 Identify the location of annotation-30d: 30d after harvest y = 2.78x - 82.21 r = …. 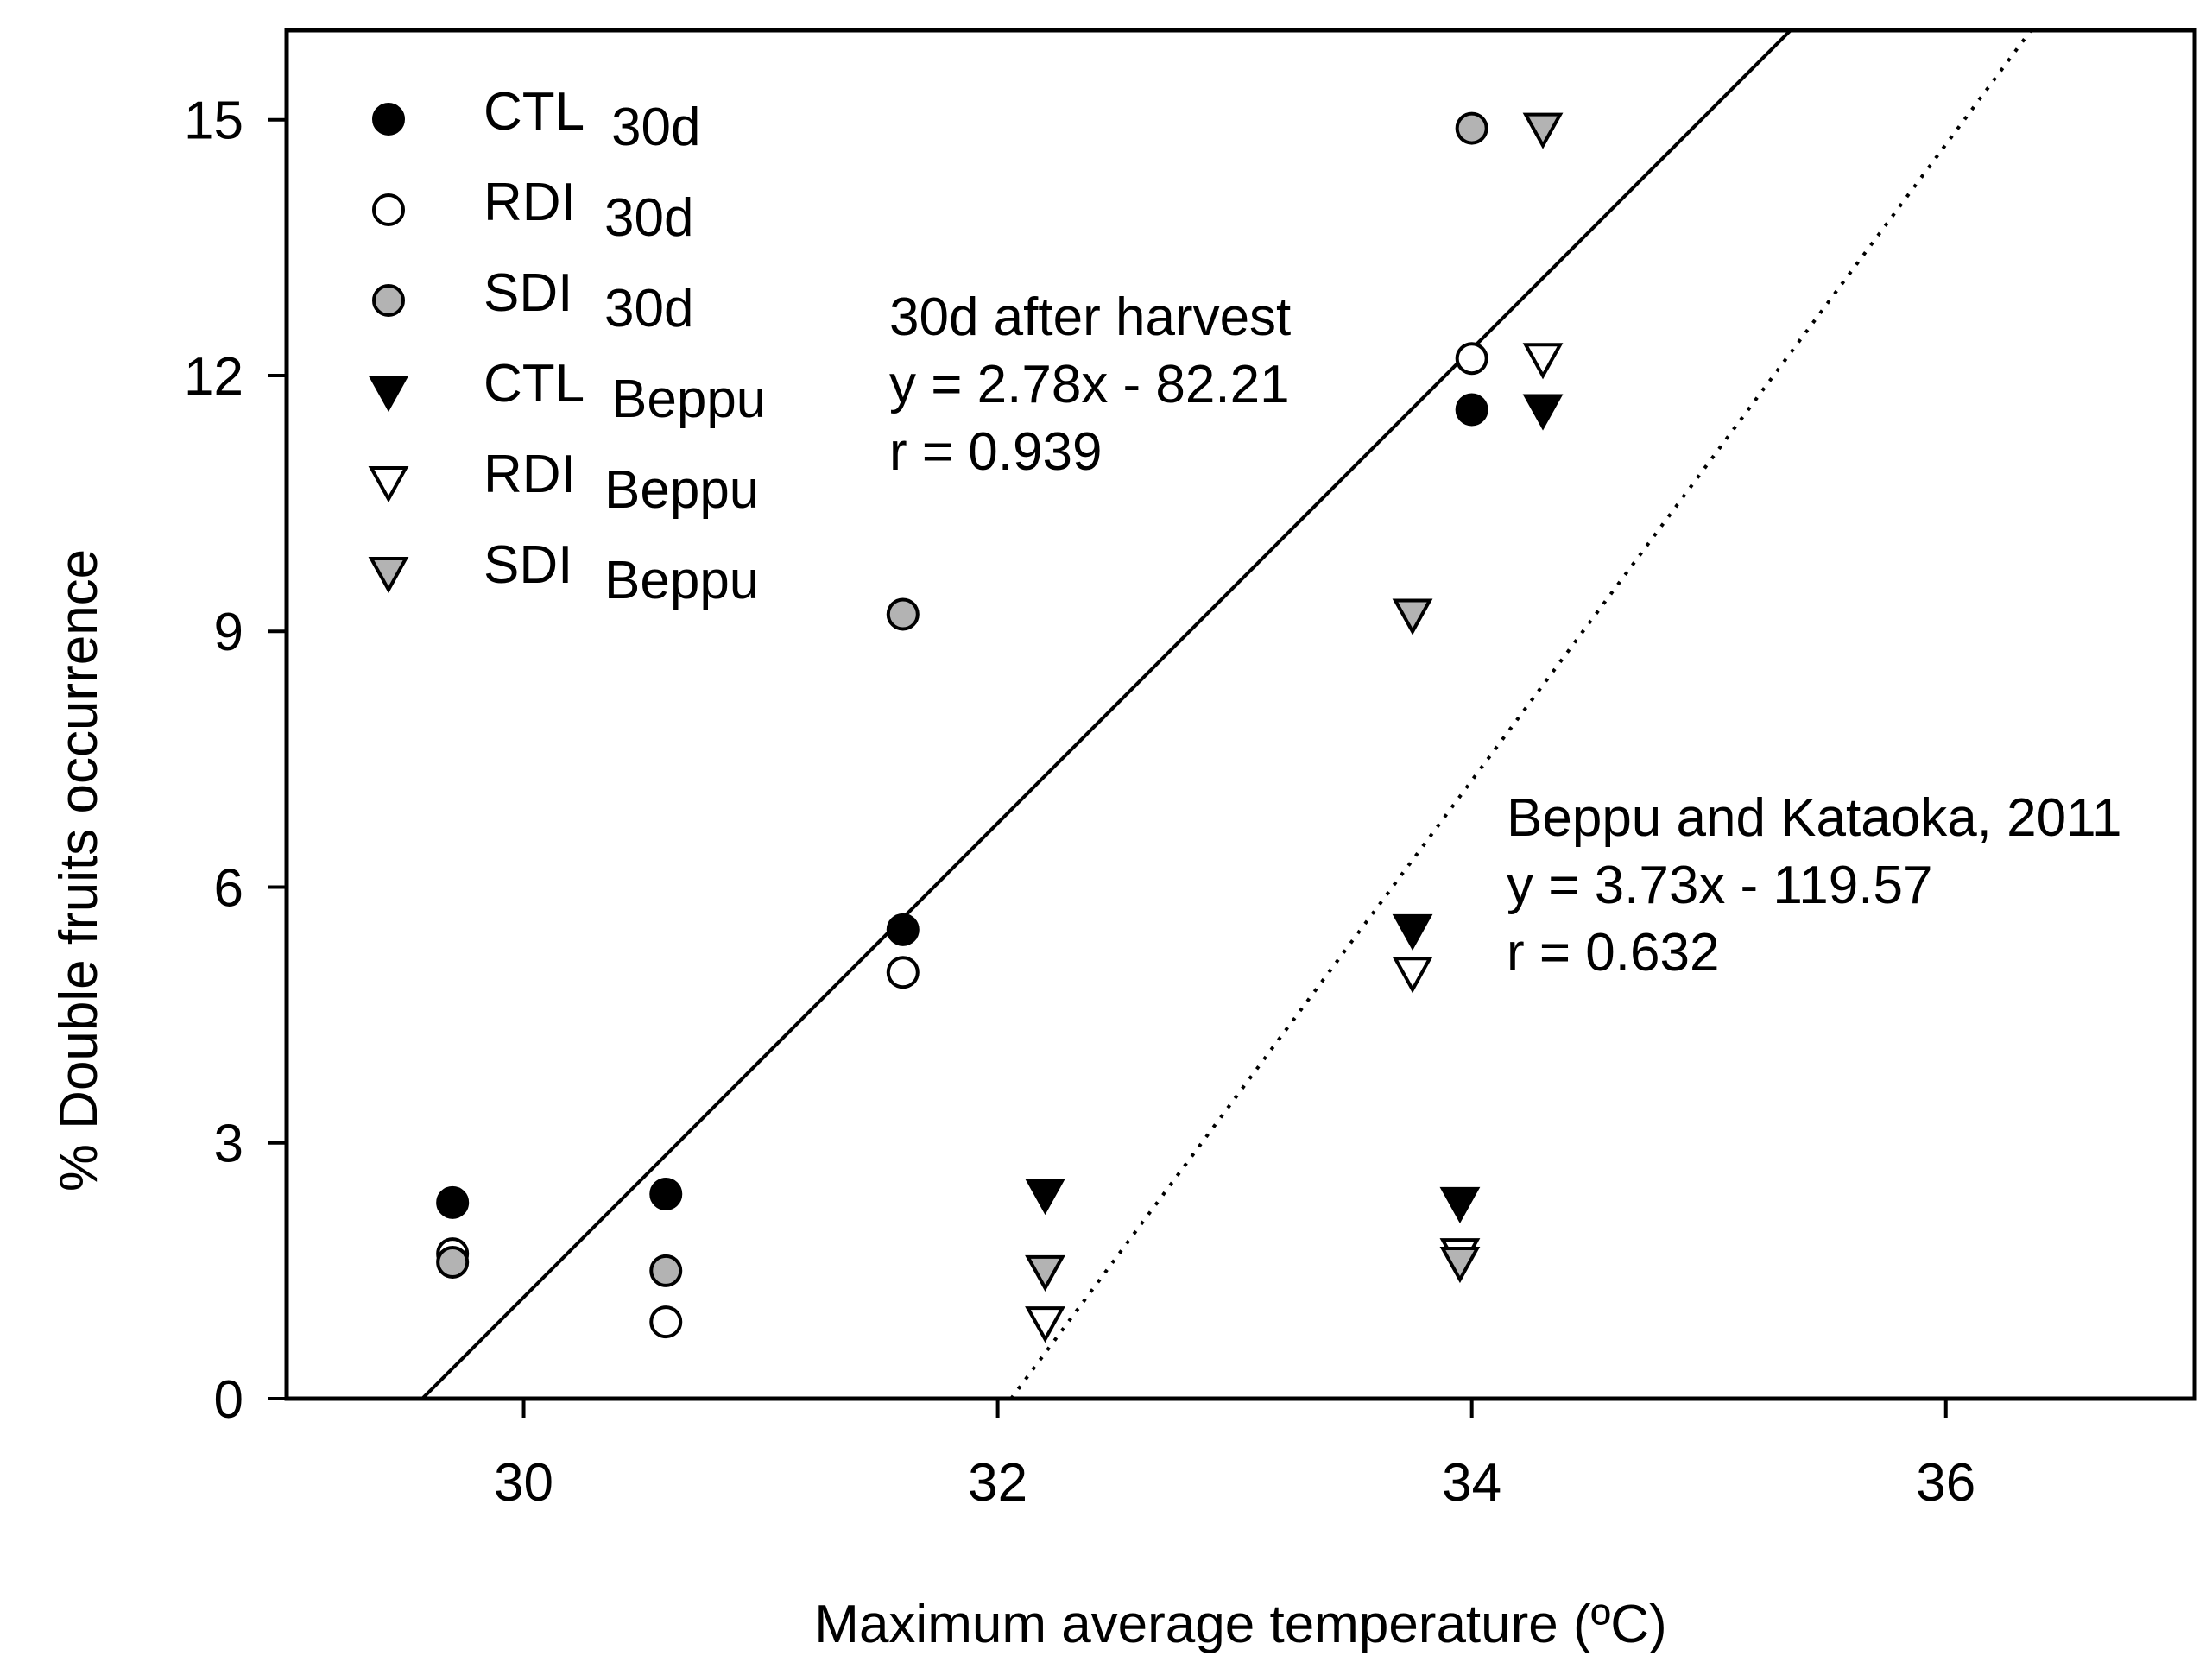
(1090, 385).